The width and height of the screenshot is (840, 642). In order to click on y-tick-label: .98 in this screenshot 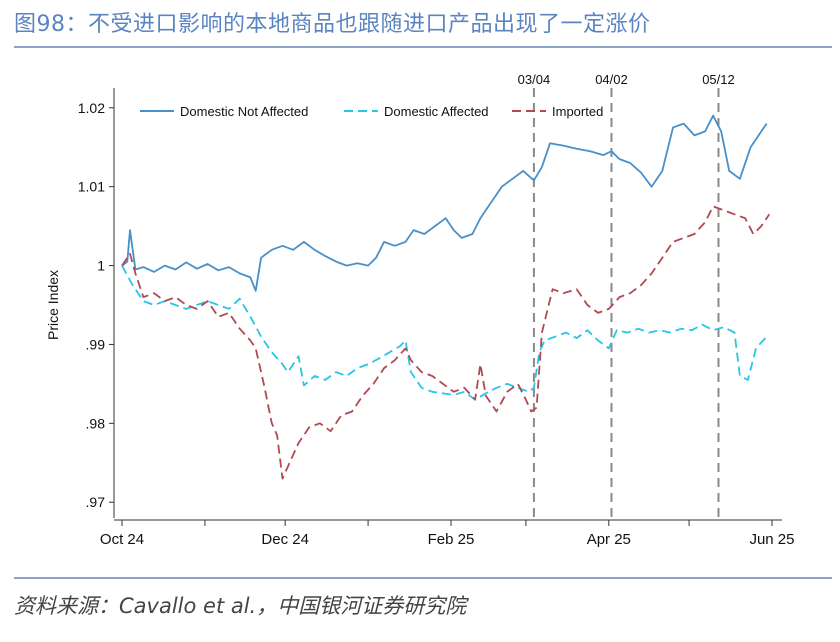, I will do `click(96, 423)`.